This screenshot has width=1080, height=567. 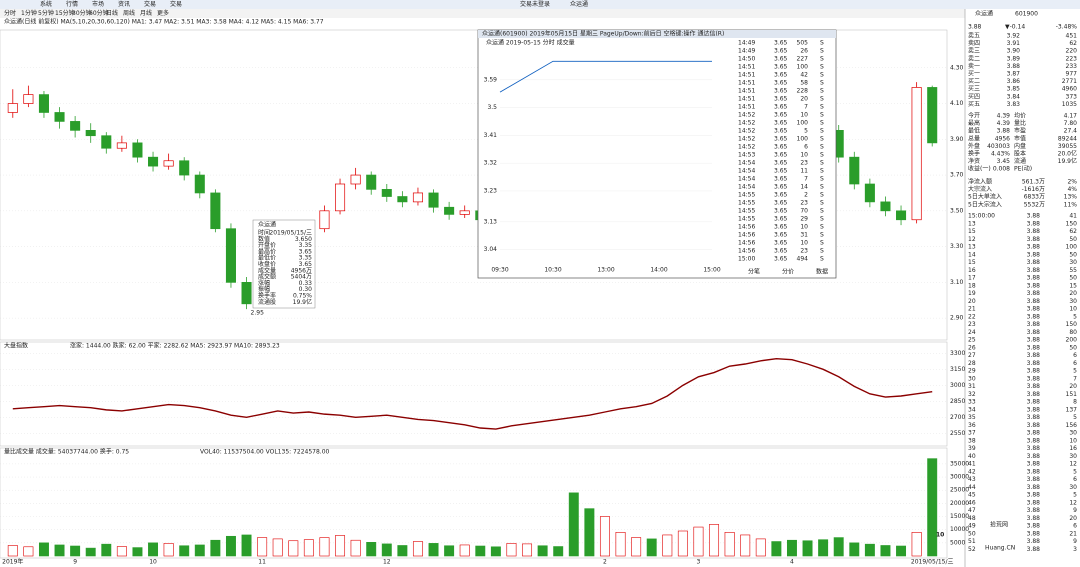 What do you see at coordinates (1072, 96) in the screenshot?
I see `book-volume: 373` at bounding box center [1072, 96].